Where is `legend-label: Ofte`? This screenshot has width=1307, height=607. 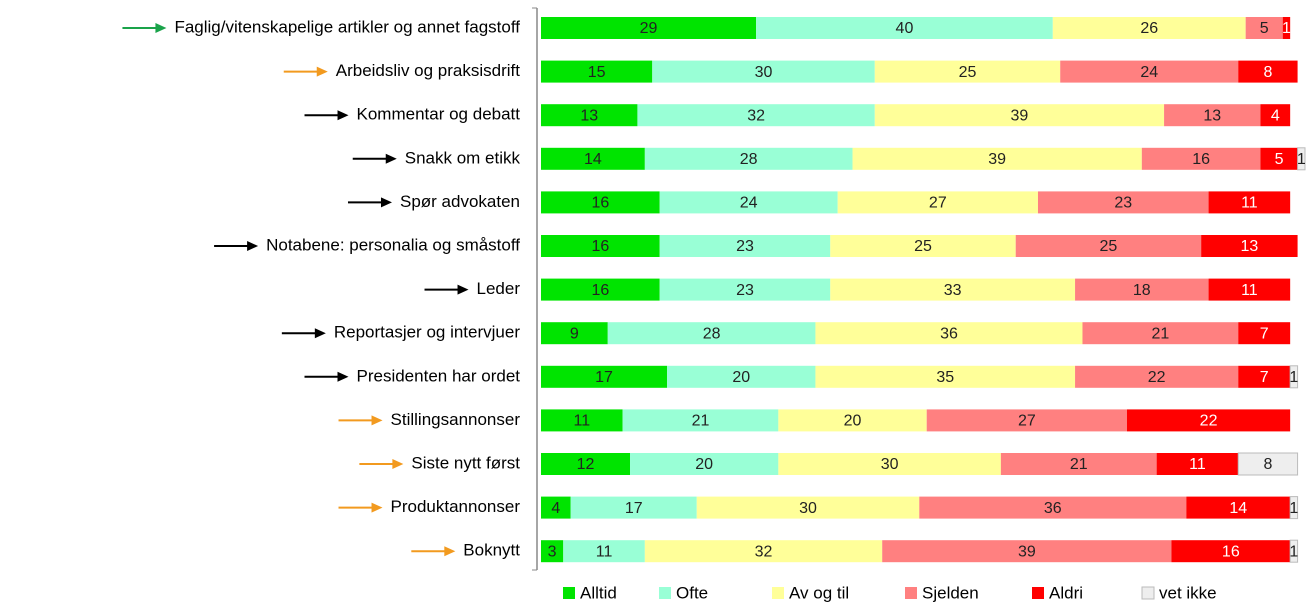 legend-label: Ofte is located at coordinates (692, 592).